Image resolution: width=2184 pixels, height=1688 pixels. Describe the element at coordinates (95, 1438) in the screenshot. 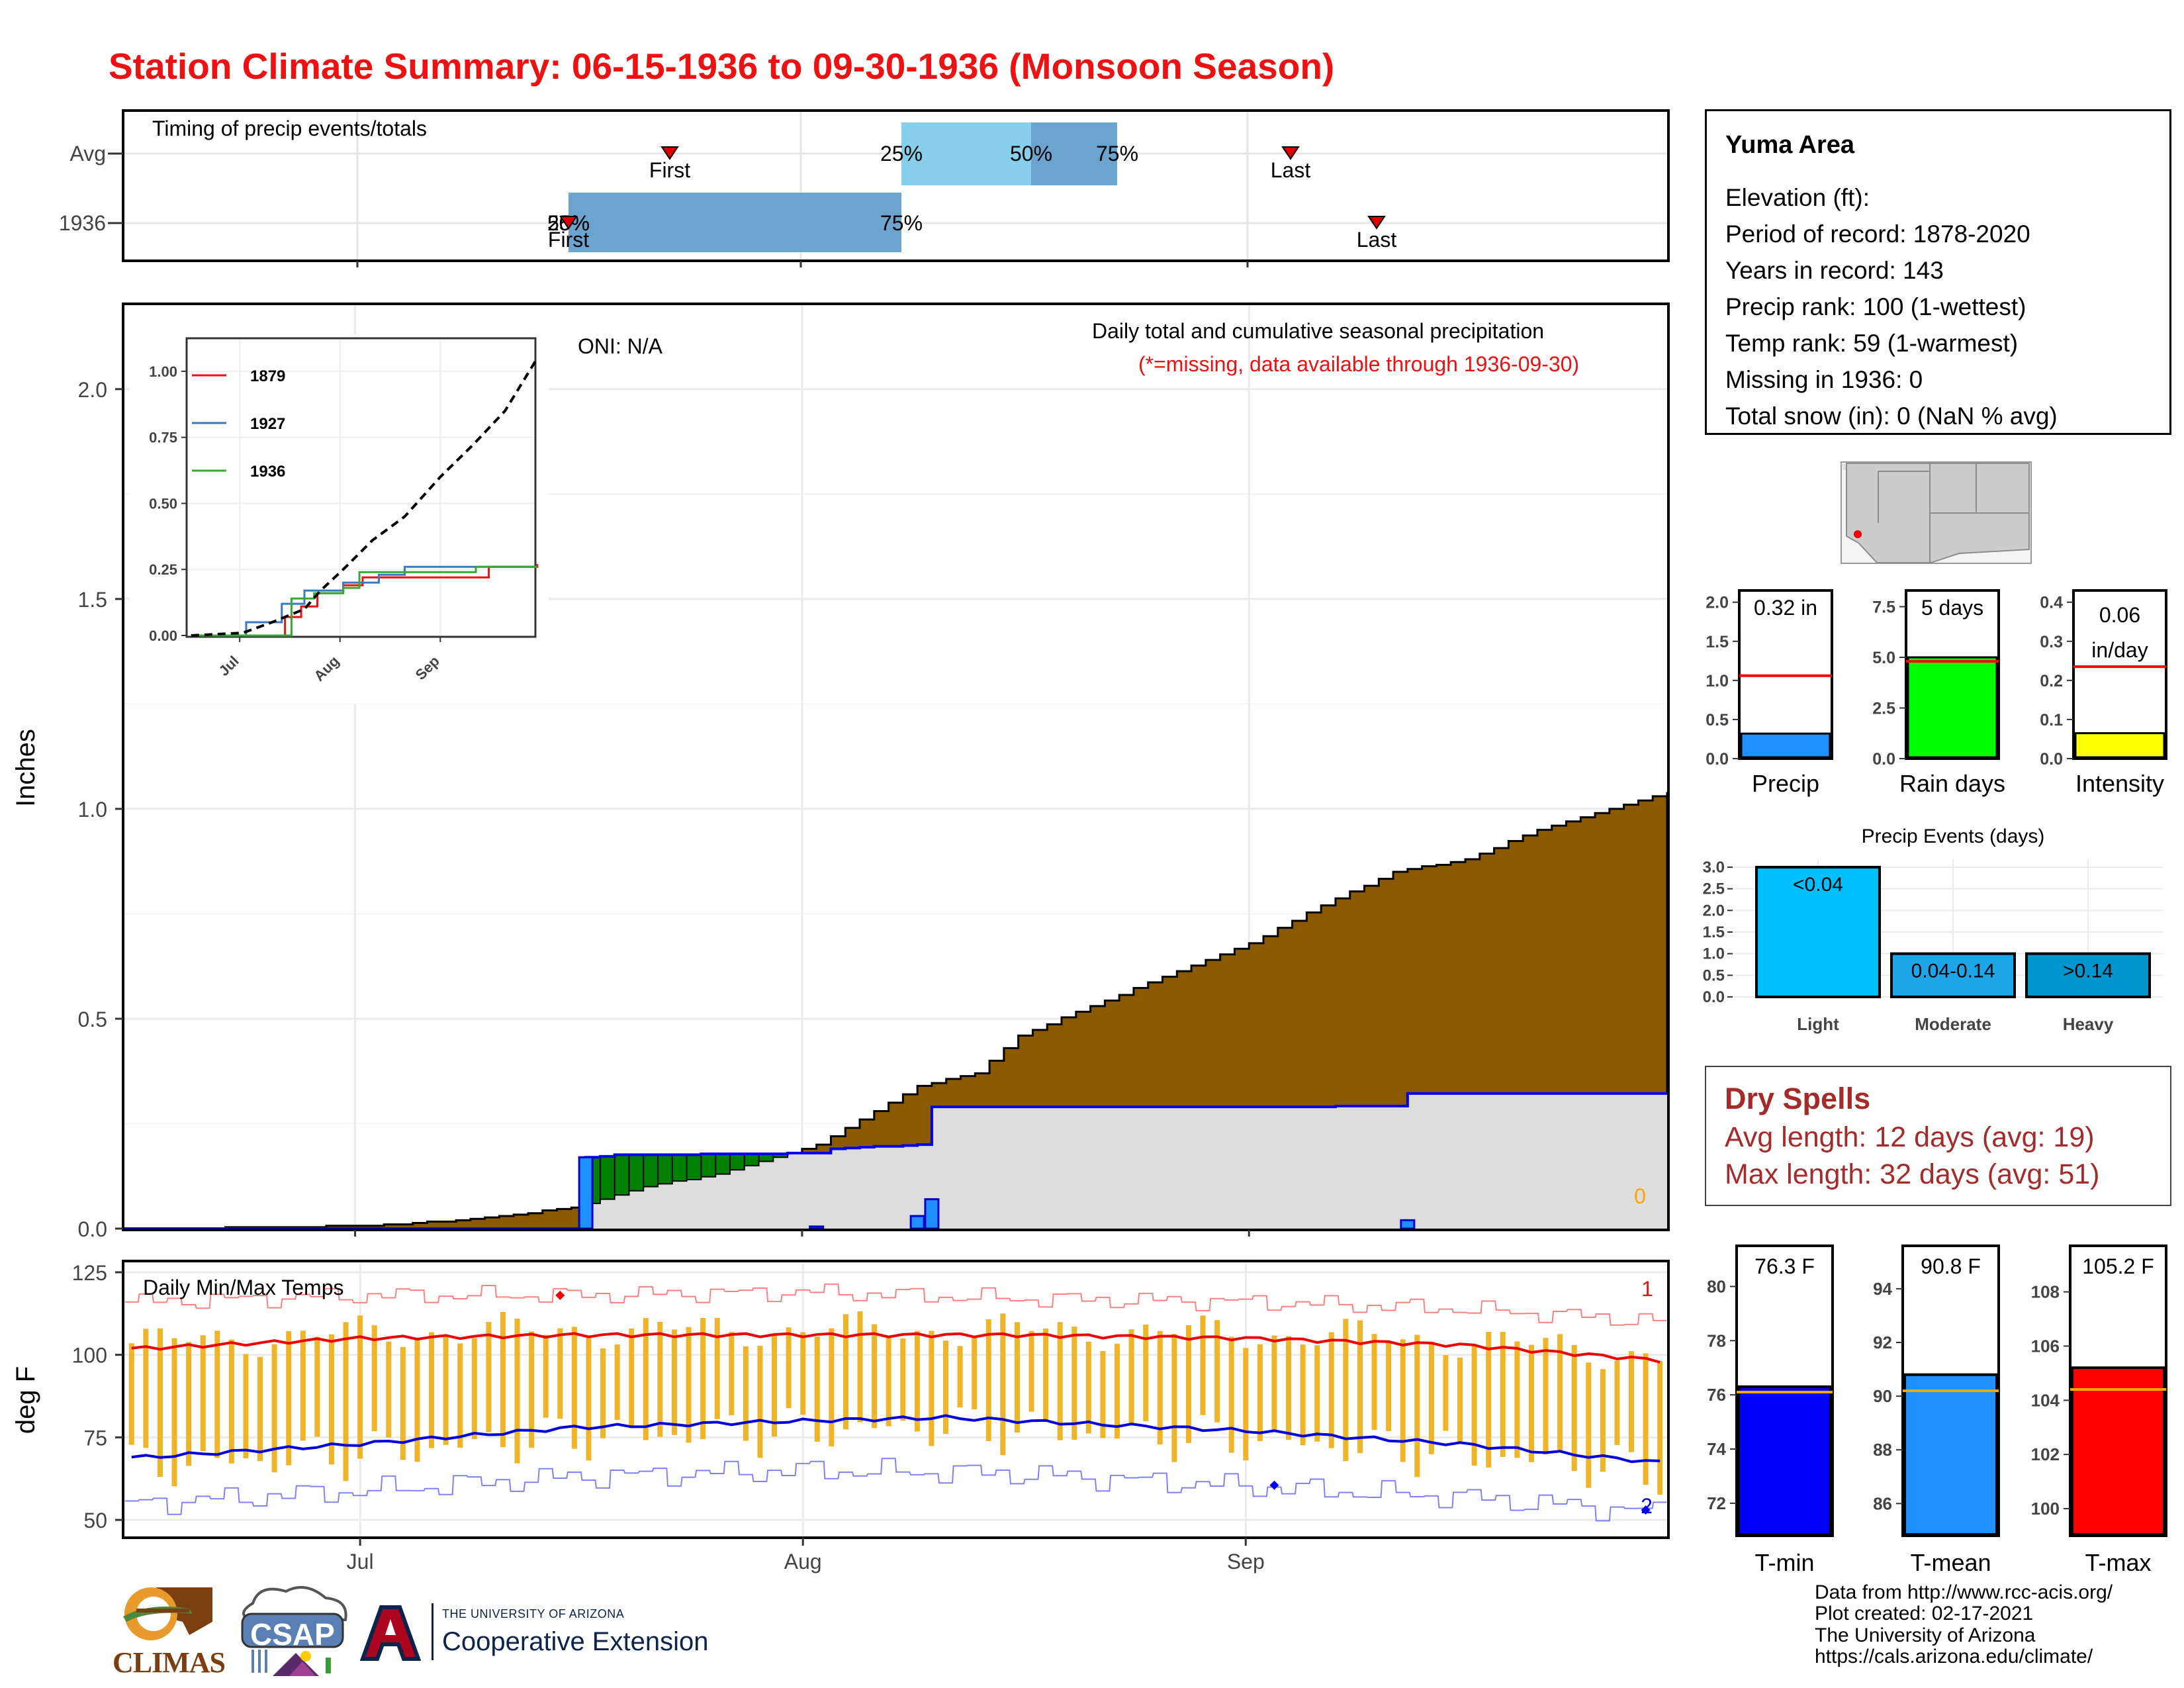

I see `temp-y-tick-label: 75` at that location.